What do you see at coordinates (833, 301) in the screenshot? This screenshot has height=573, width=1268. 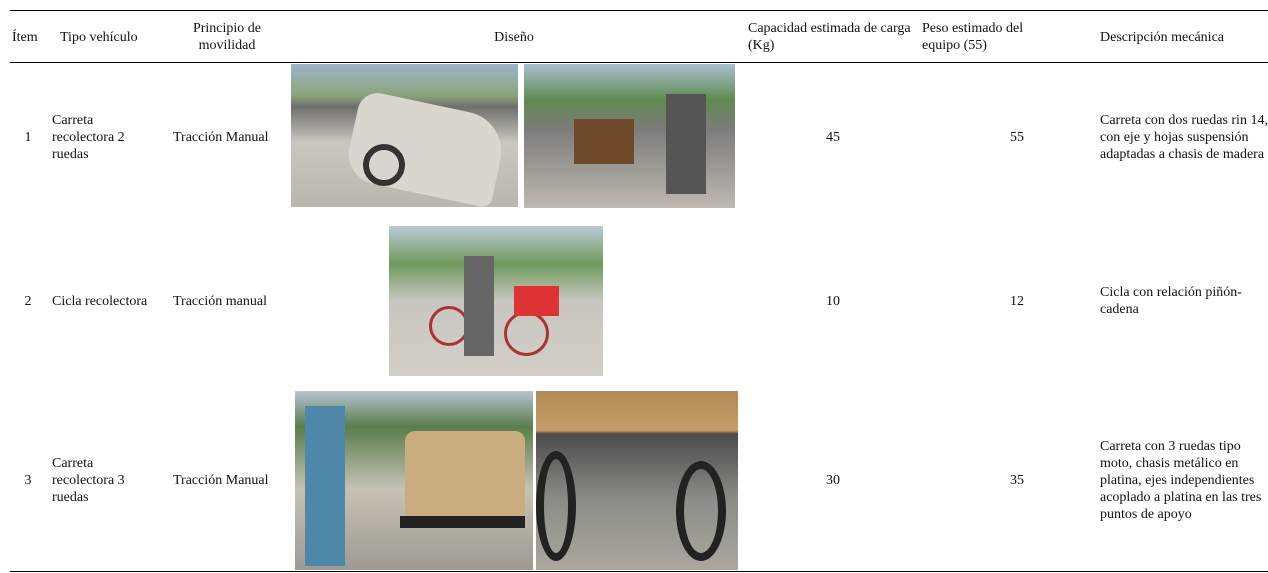 I see `table-cell: 10` at bounding box center [833, 301].